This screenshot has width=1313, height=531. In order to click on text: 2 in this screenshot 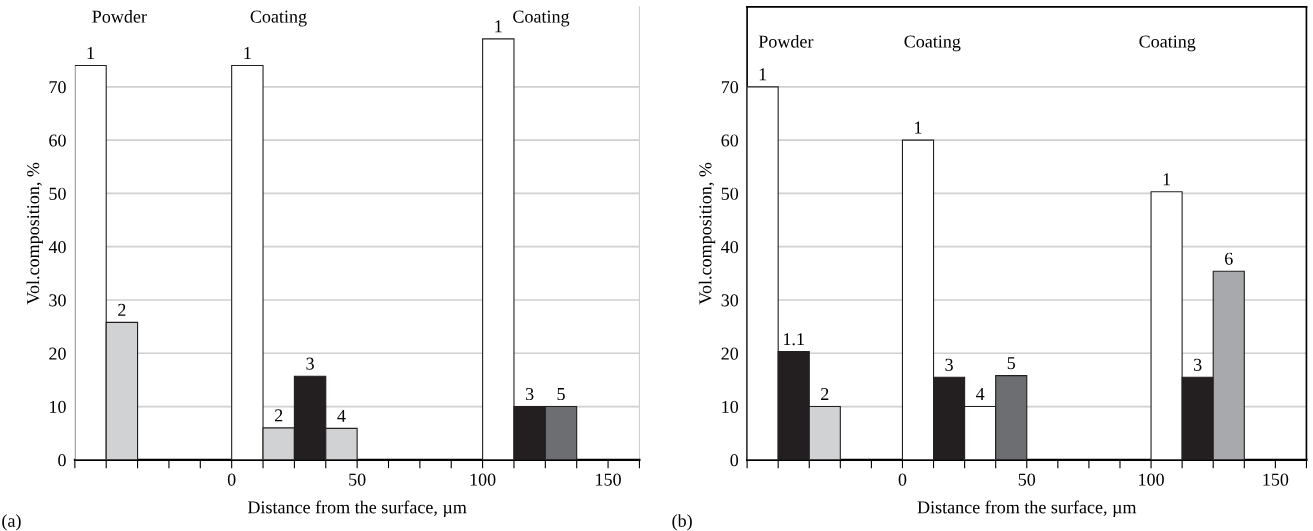, I will do `click(279, 415)`.